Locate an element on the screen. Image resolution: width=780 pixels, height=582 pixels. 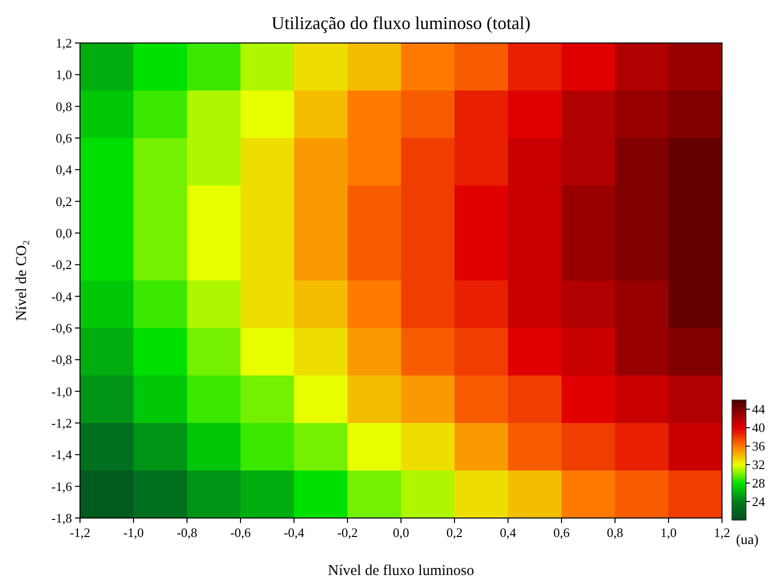
chart-title: Utilização do fluxo luminoso (total) is located at coordinates (401, 23).